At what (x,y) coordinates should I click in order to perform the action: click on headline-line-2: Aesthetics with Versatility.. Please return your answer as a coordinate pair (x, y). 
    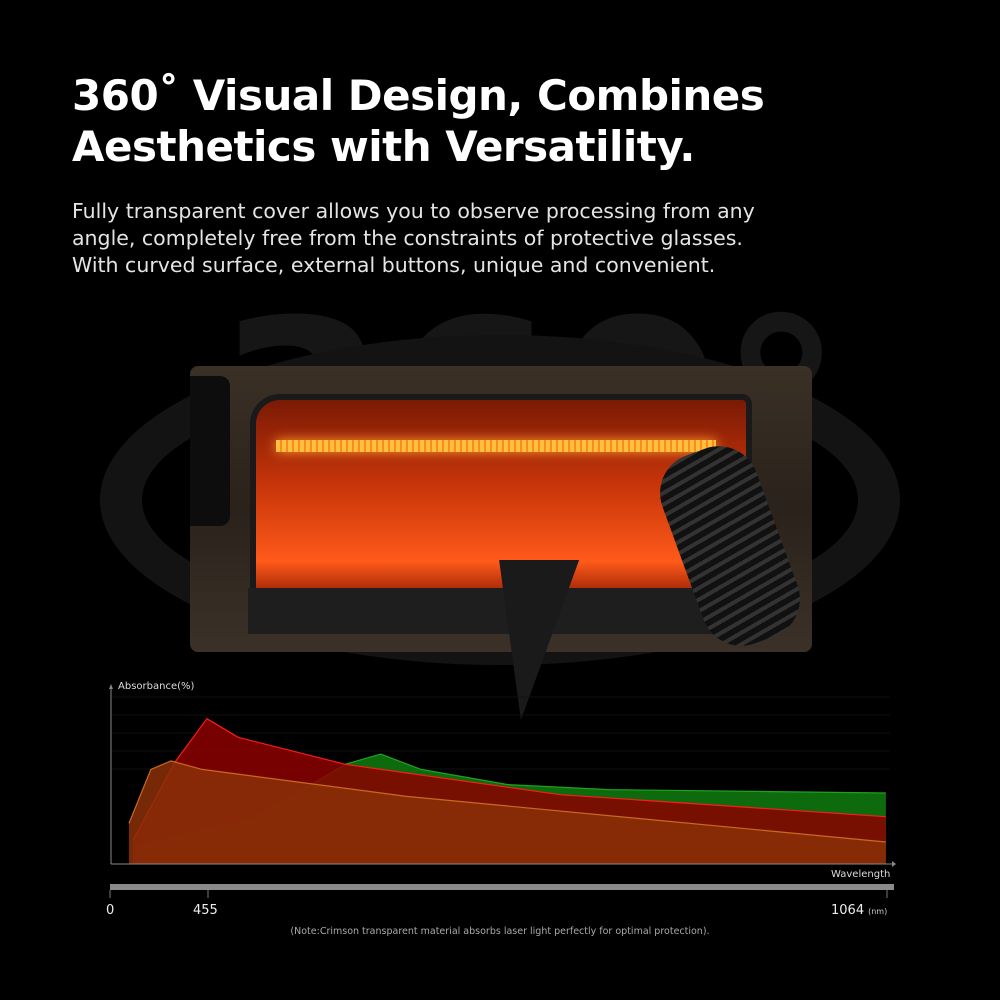
    Looking at the image, I should click on (383, 146).